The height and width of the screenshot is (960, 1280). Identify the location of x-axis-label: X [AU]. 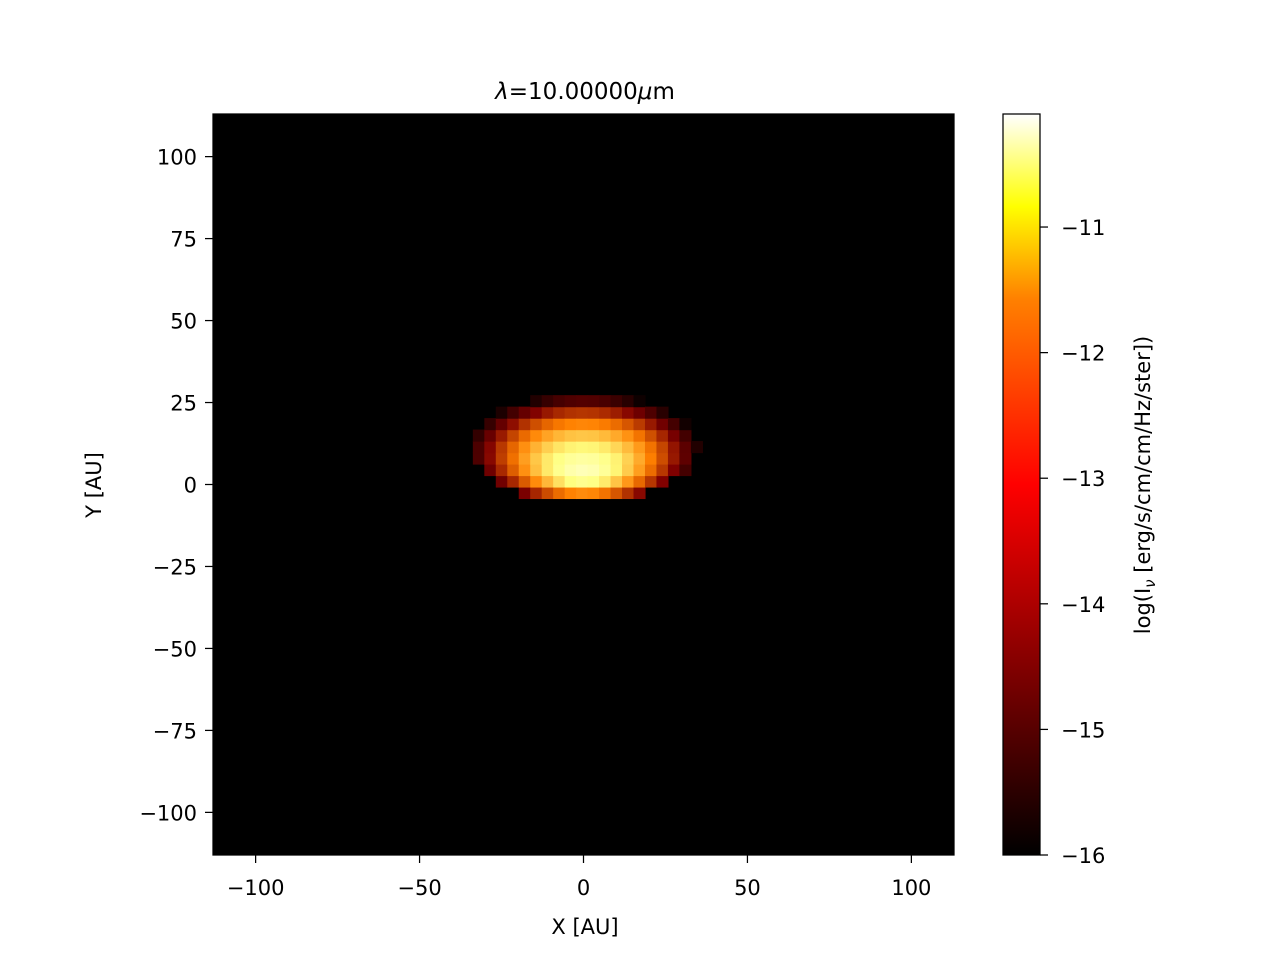
(584, 927).